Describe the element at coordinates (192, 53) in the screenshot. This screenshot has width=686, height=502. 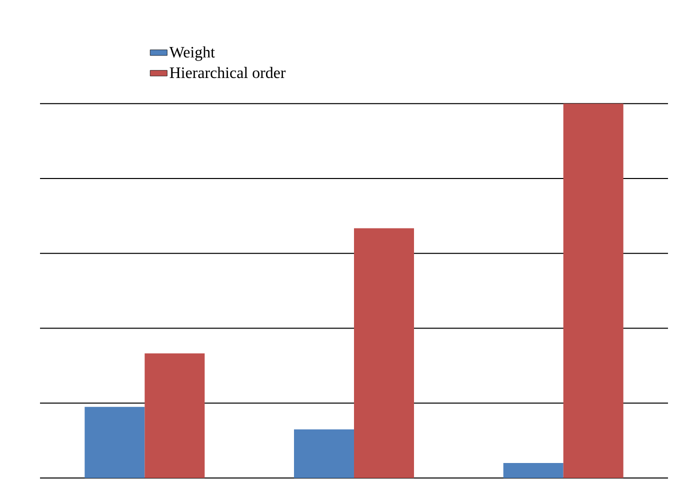
I see `legend-label: Weight` at that location.